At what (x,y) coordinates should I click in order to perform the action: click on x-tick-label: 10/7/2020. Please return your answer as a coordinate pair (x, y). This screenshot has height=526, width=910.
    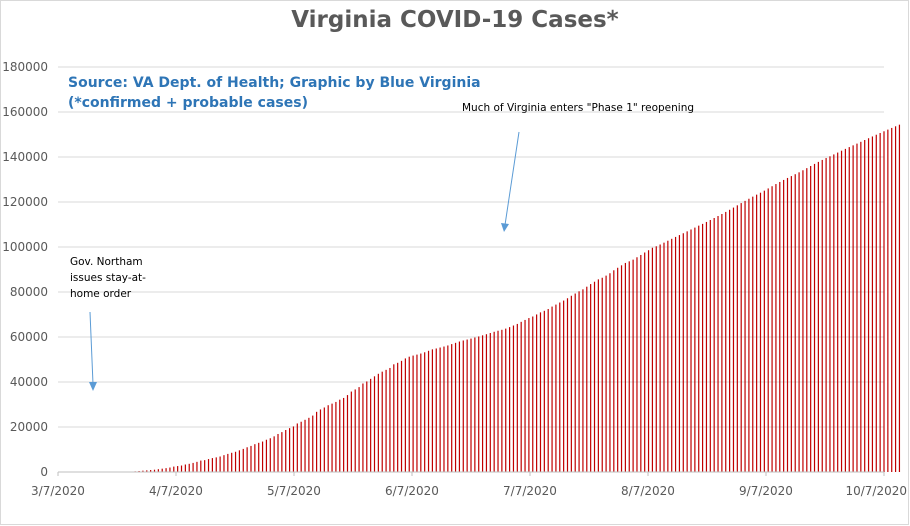
    Looking at the image, I should click on (876, 491).